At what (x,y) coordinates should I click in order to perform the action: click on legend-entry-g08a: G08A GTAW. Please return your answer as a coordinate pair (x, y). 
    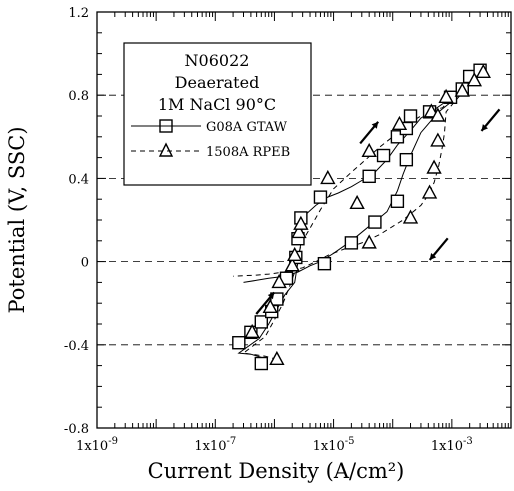
    Looking at the image, I should click on (209, 127).